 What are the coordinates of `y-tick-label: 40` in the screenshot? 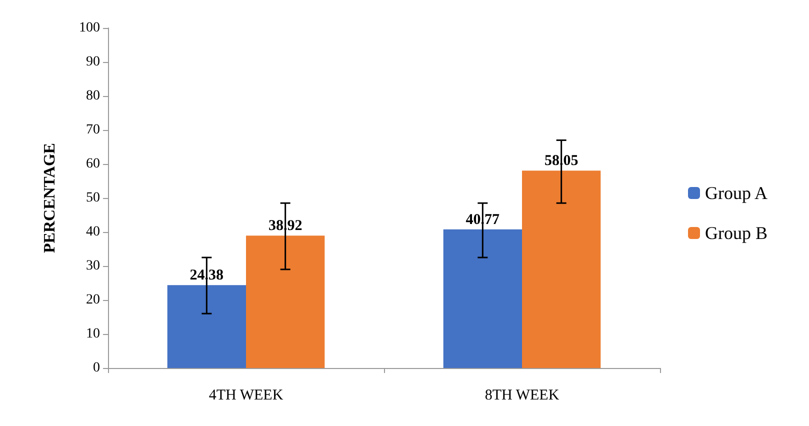 It's located at (93, 232).